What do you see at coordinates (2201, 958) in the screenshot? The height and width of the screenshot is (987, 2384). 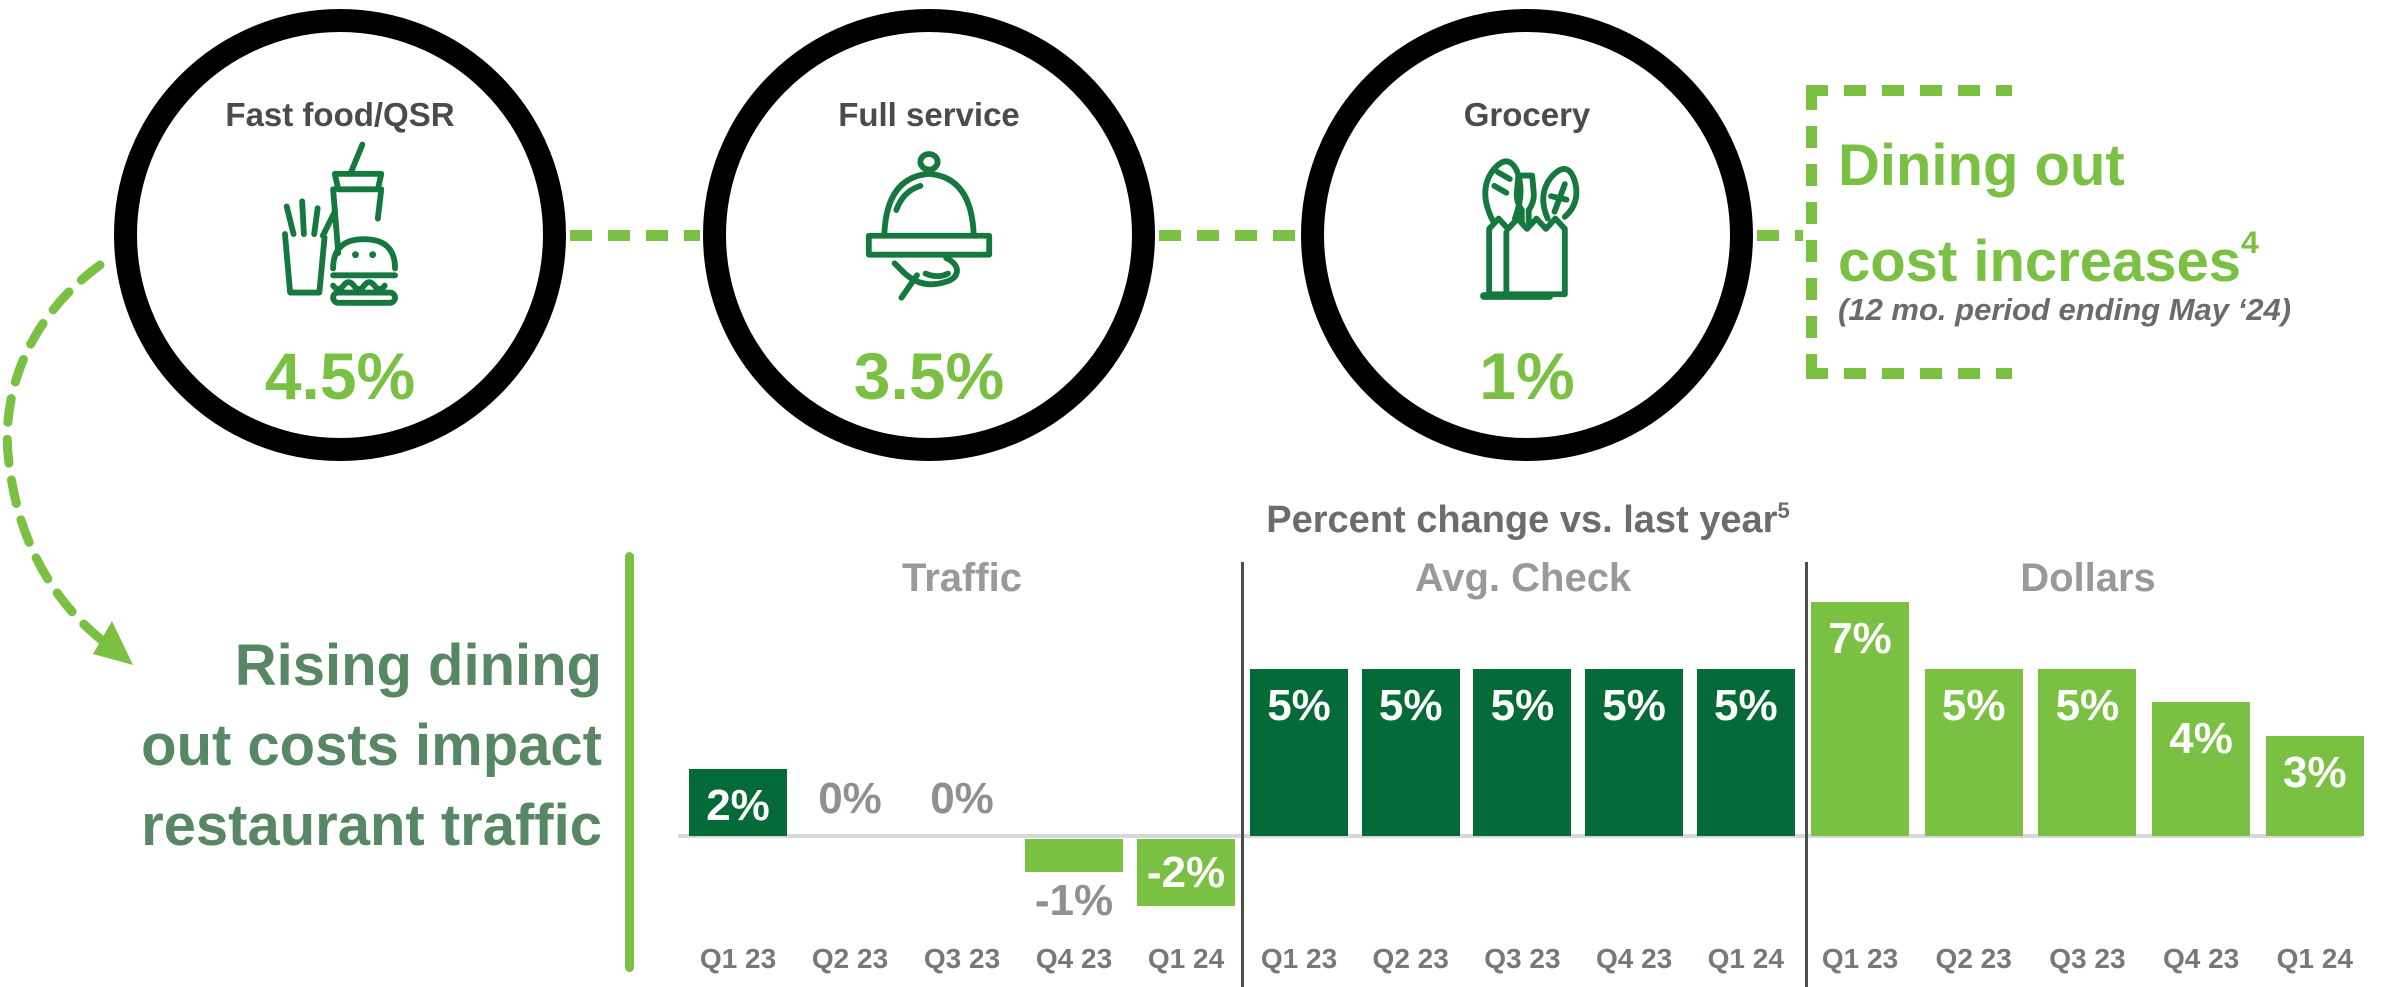 I see `axis-label-dollars-q4-23: Q4 23` at bounding box center [2201, 958].